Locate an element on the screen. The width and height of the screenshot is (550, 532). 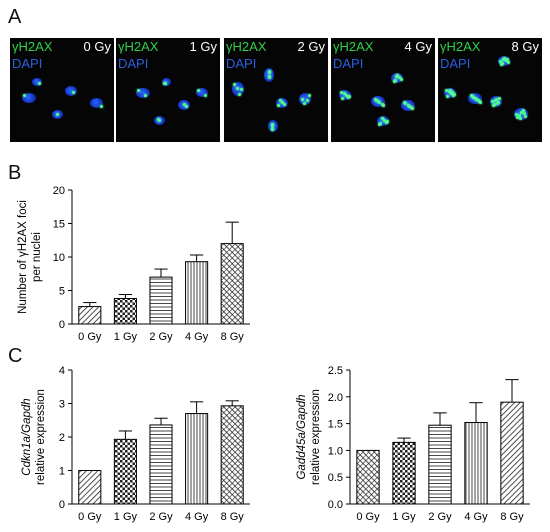
y-axis-label: Cdkn1a/Gapdh relative expression is located at coordinates (34, 437).